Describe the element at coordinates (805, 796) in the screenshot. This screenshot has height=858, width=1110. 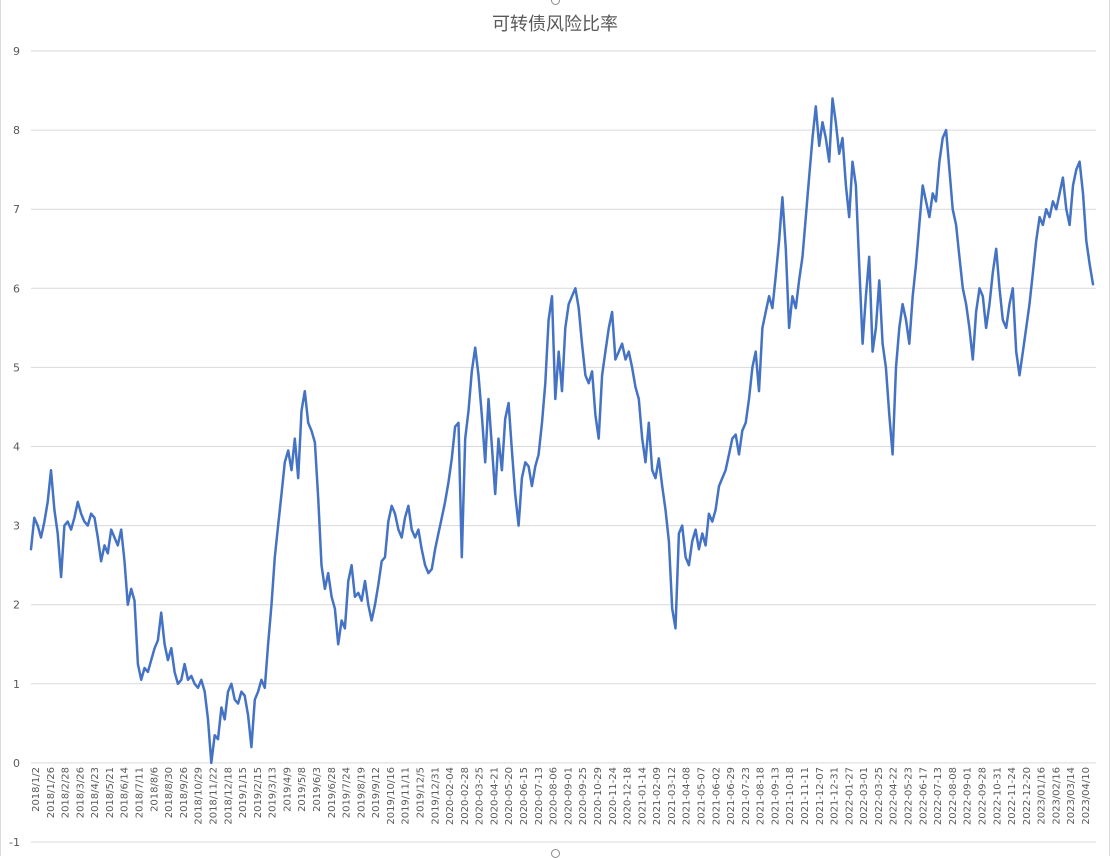
I see `x-tick-label: 2021-11-11` at that location.